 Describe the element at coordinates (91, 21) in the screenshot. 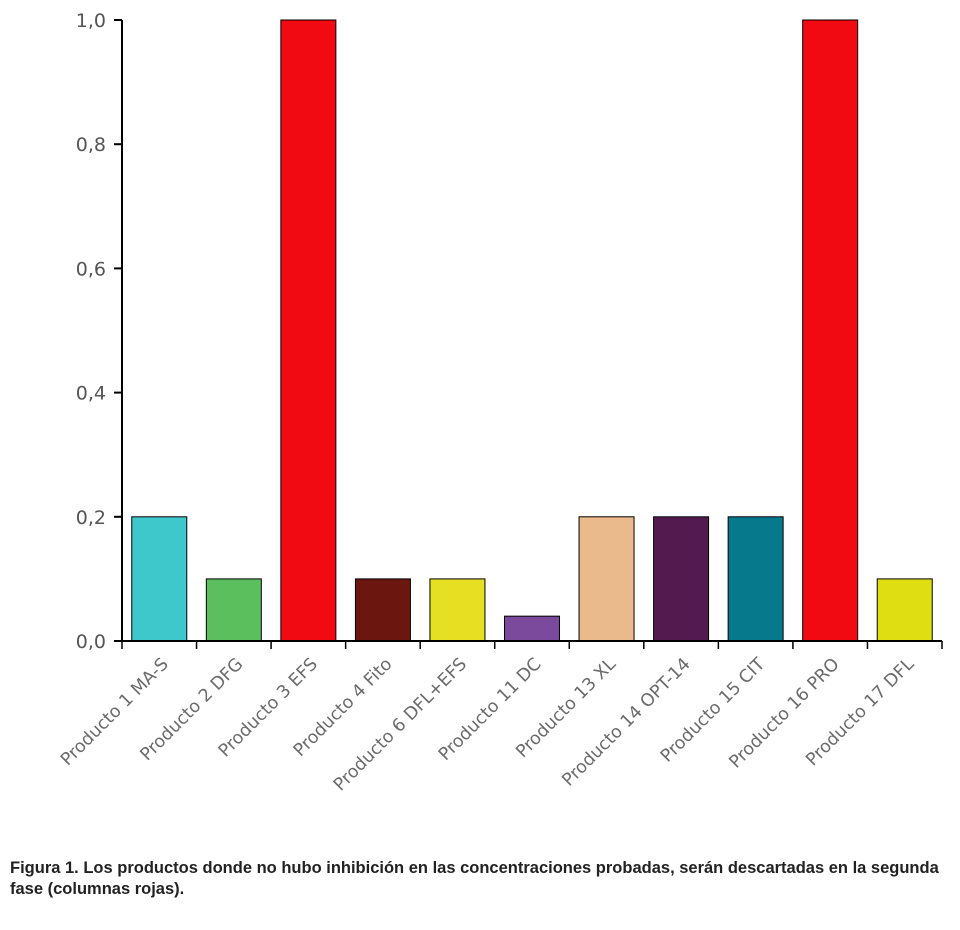

I see `y-tick-label: 1,0` at that location.